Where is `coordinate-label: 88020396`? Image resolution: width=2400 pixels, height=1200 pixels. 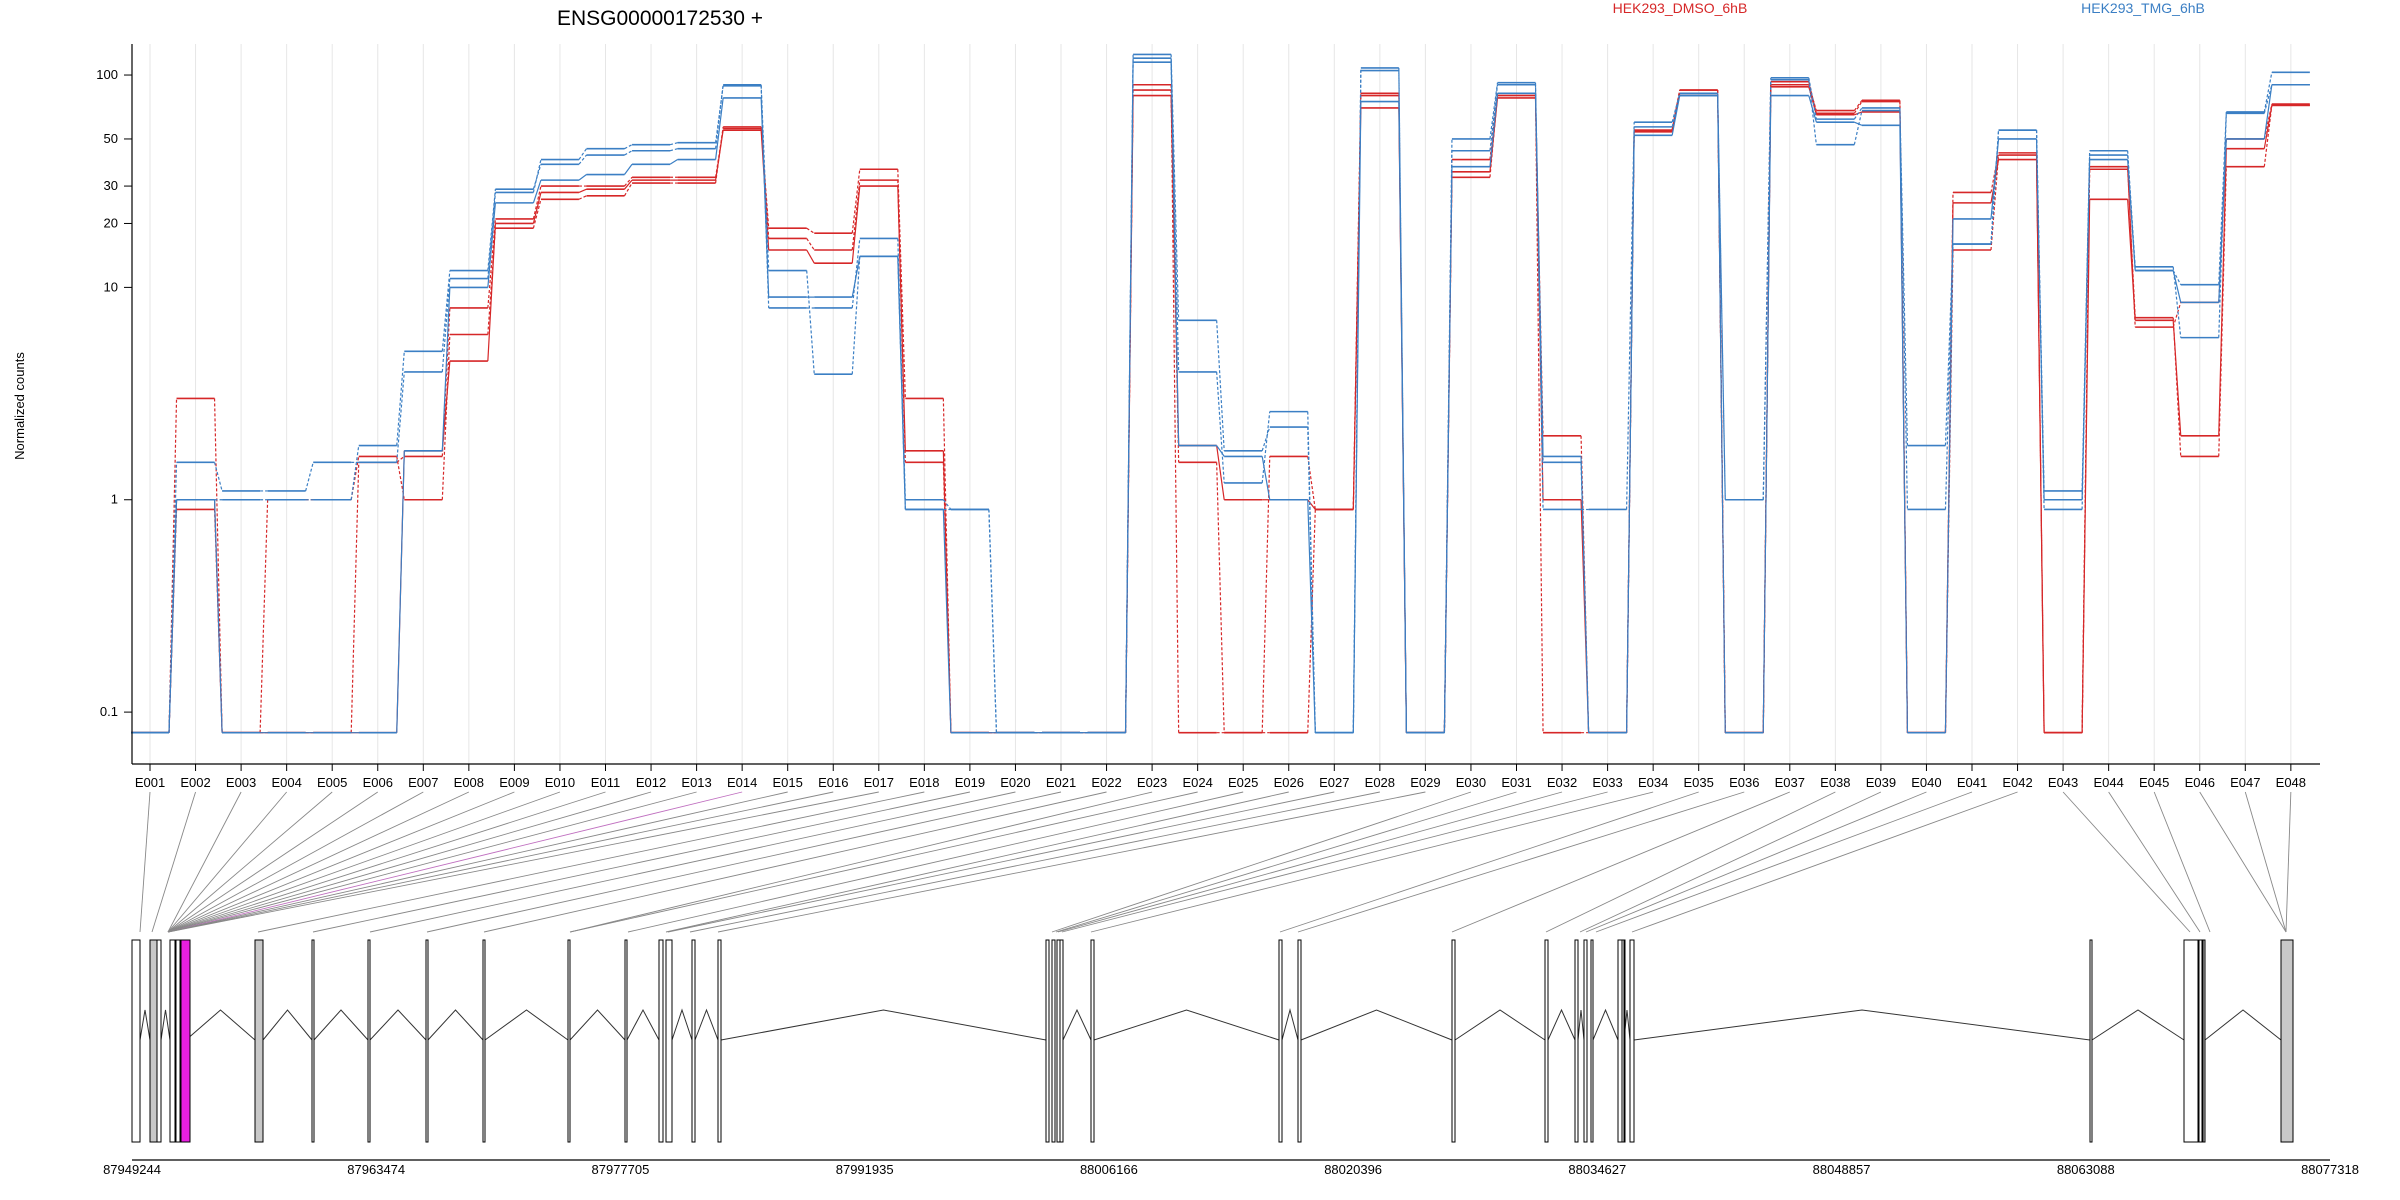
coordinate-label: 88020396 is located at coordinates (1353, 1169).